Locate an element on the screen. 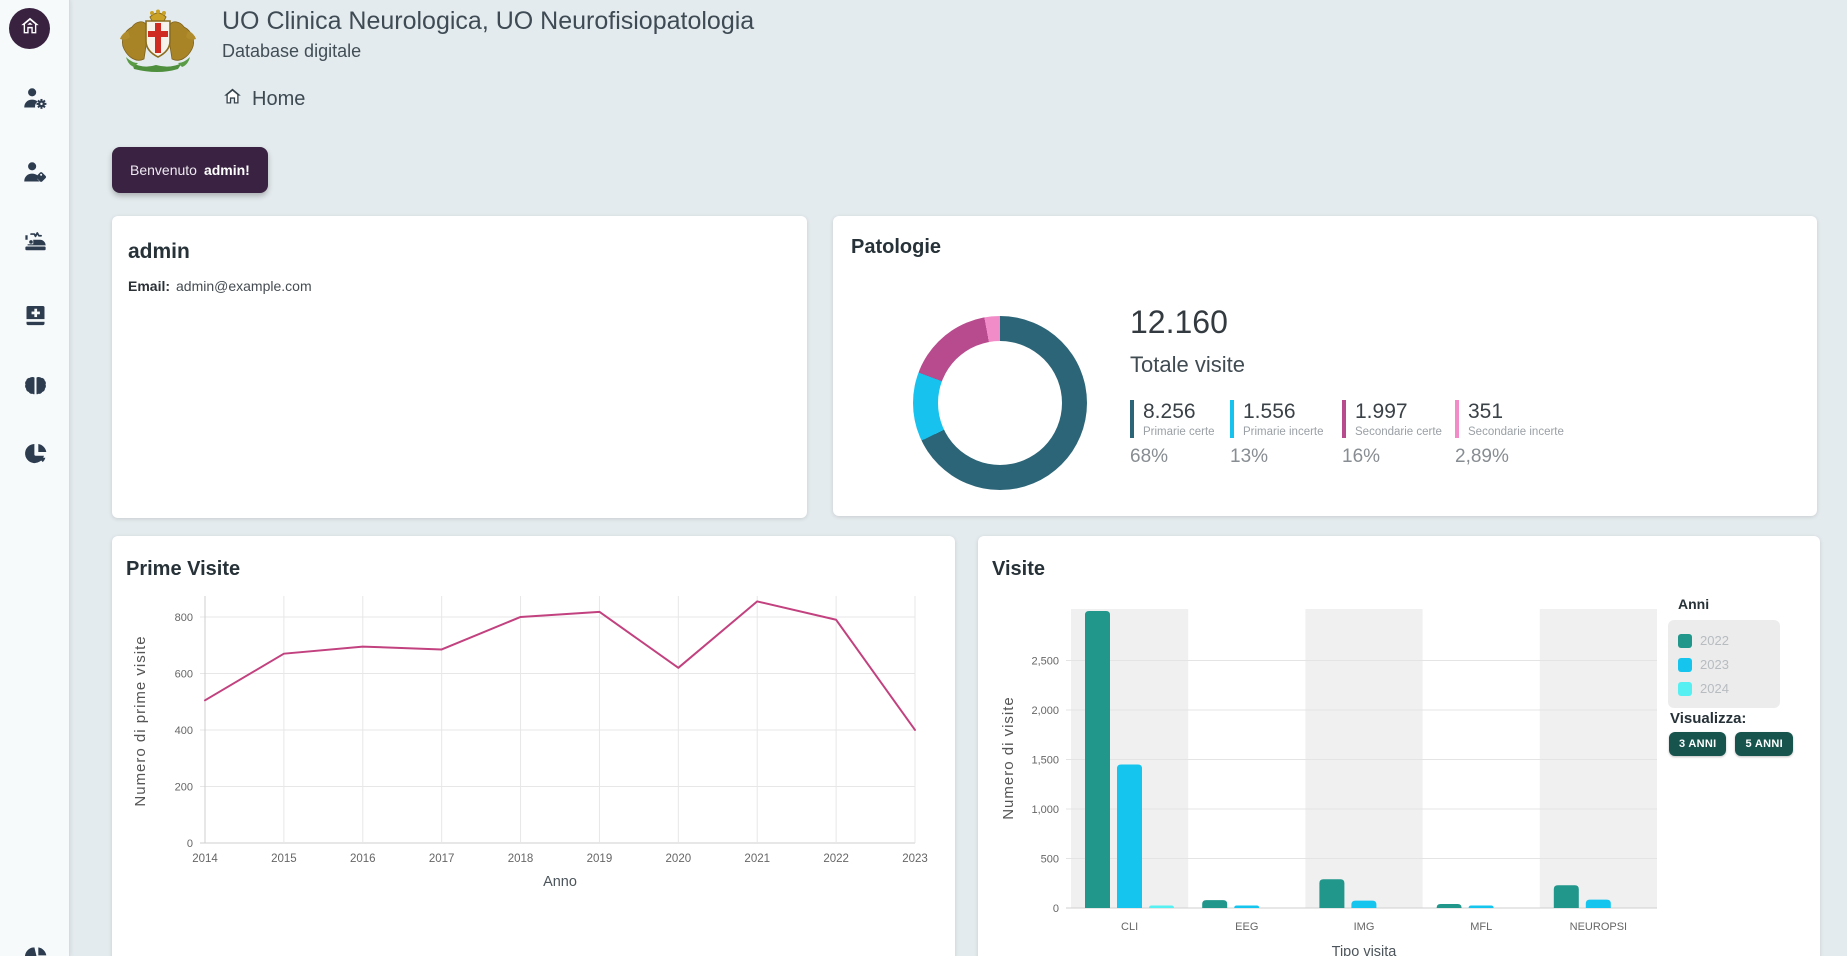 The width and height of the screenshot is (1847, 956). svg-text: IMG is located at coordinates (1364, 927).